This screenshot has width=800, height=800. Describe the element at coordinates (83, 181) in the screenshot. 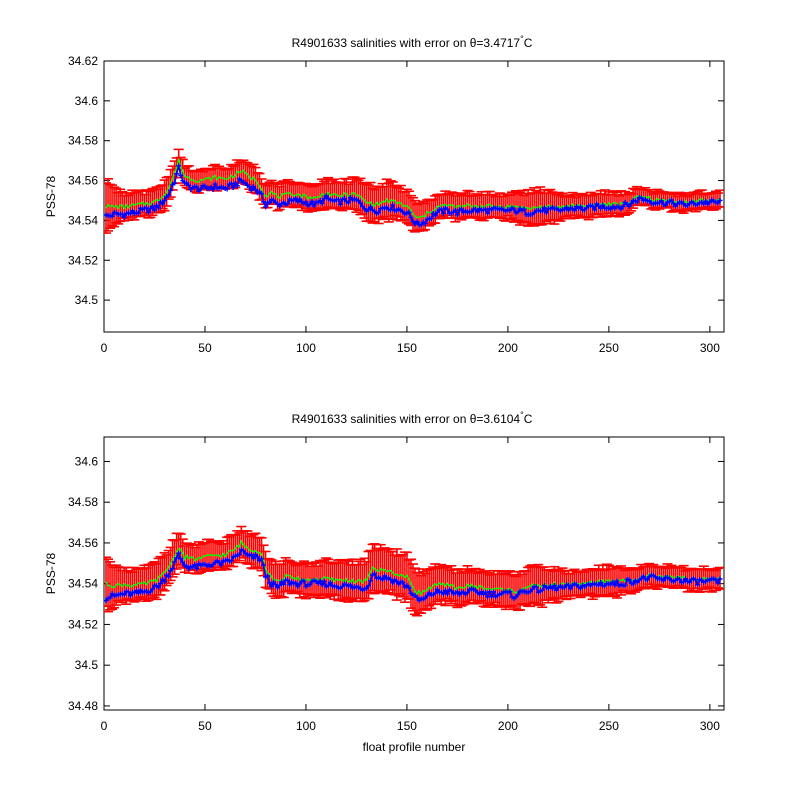

I see `y-tick-label: 34.56` at that location.